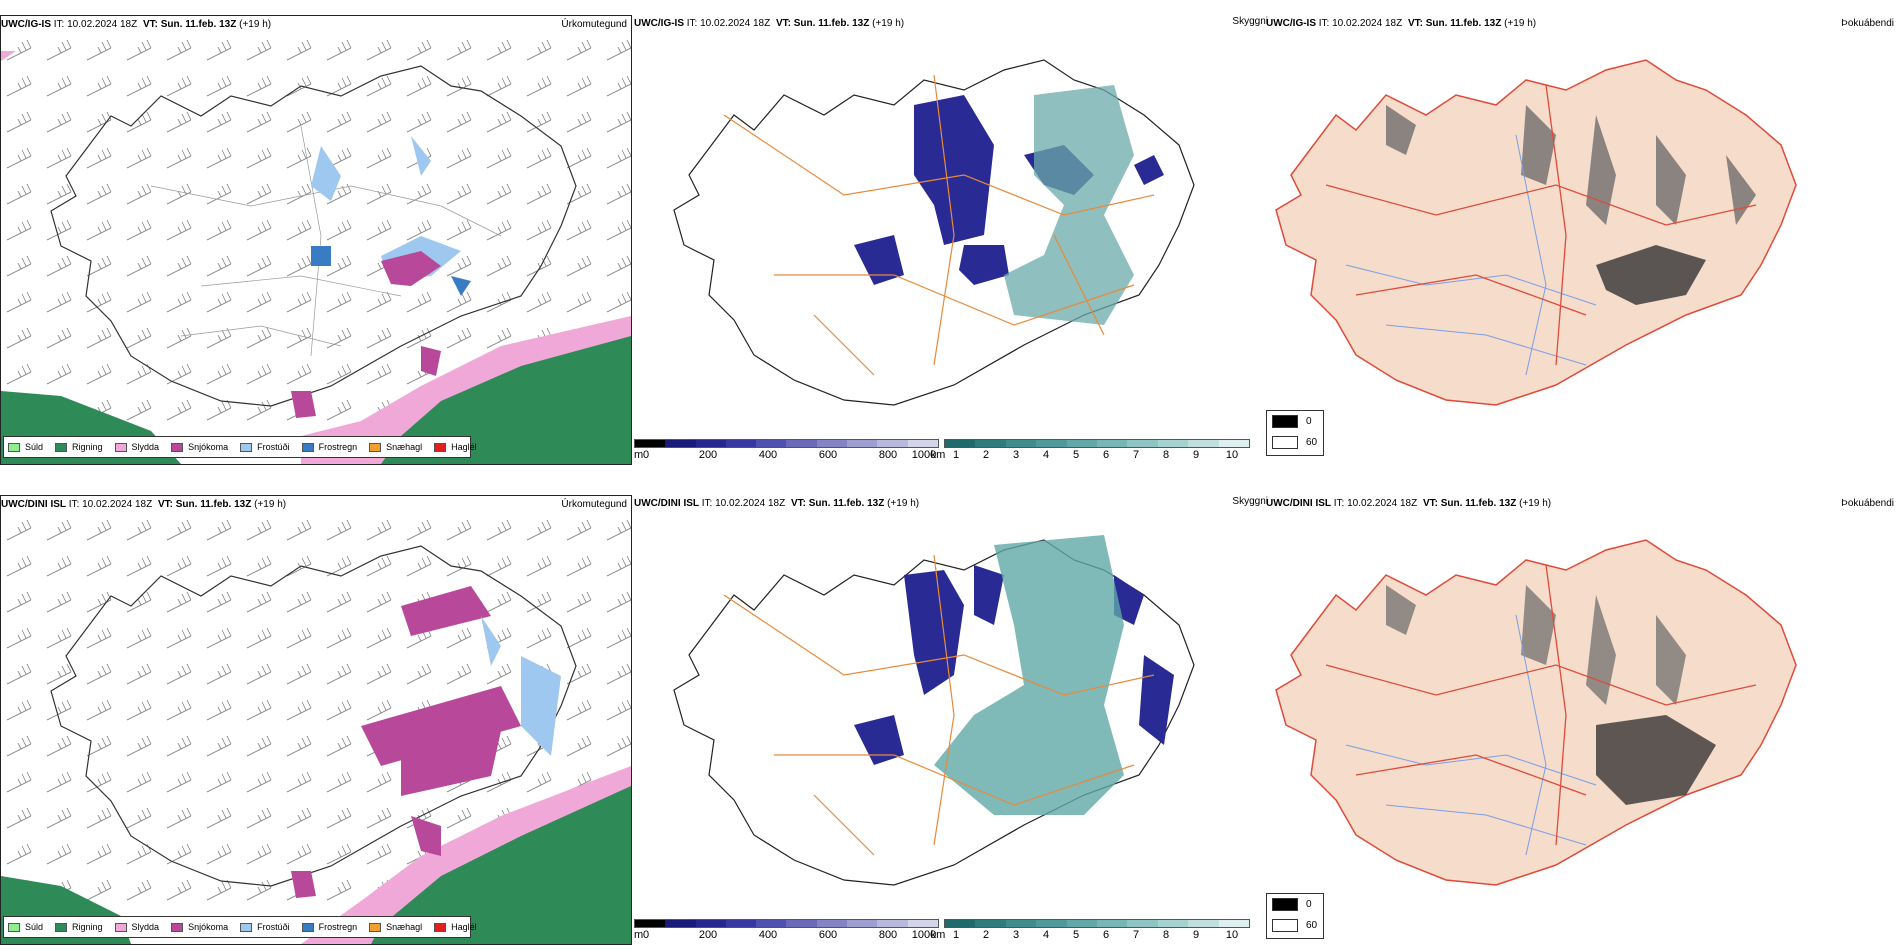 The width and height of the screenshot is (1900, 950). I want to click on legend-item-hail: Haglél, so click(455, 447).